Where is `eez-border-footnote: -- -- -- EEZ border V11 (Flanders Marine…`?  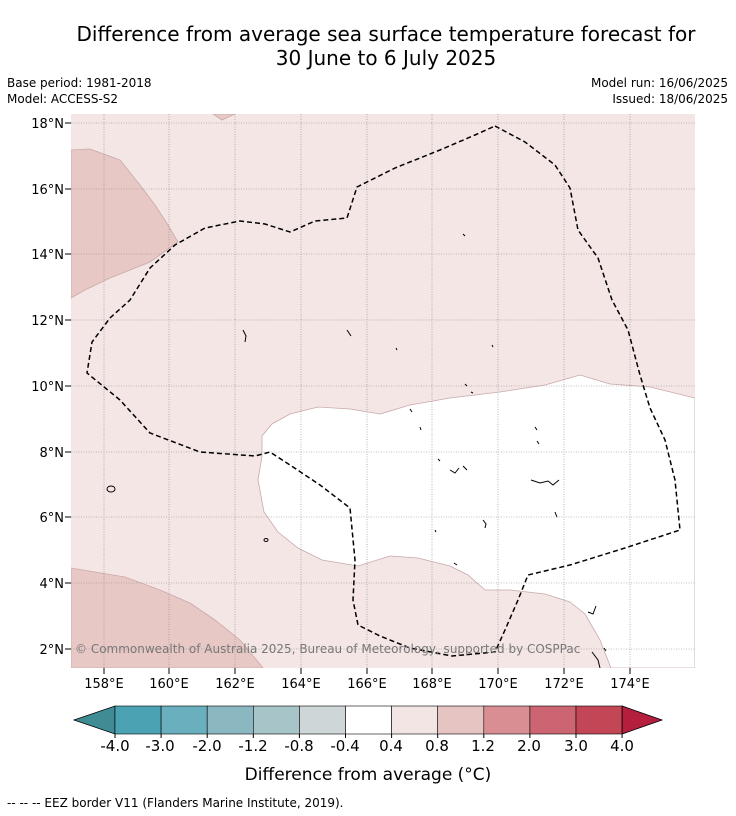 eez-border-footnote: -- -- -- EEZ border V11 (Flanders Marine… is located at coordinates (175, 803).